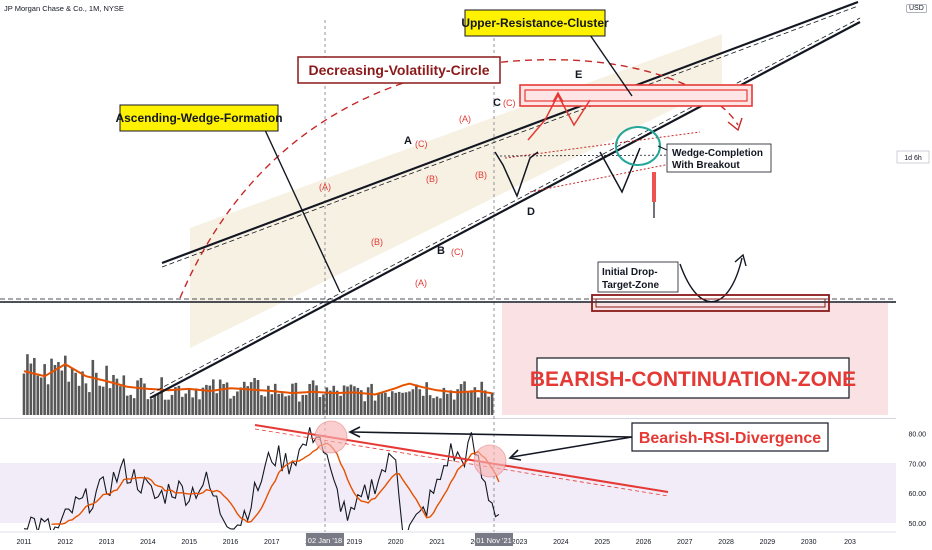  Describe the element at coordinates (558, 97) in the screenshot. I see `wave-e-arrow` at that location.